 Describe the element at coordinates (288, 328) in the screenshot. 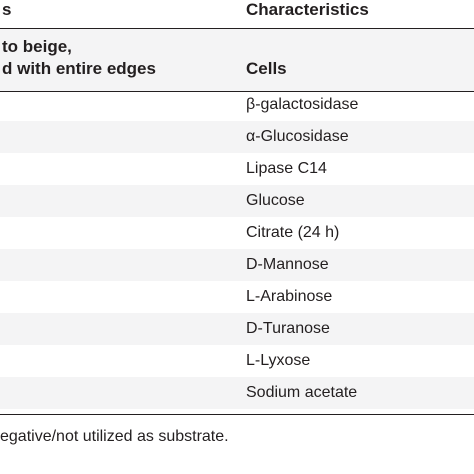

I see `table-row: D-Turanose` at that location.